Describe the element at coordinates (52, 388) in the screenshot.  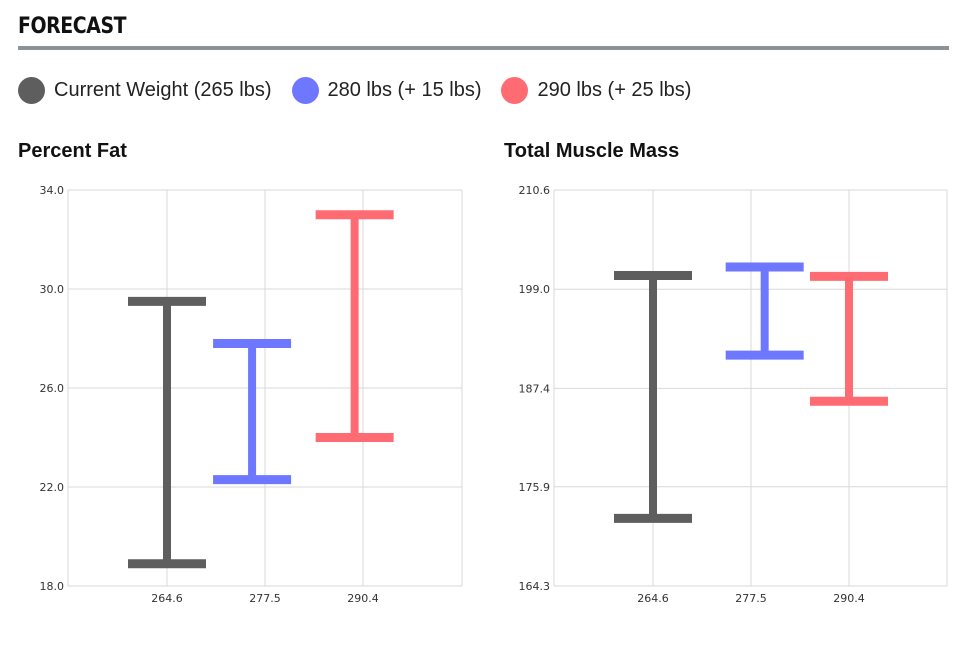
I see `y-tick-label: 26.0` at that location.